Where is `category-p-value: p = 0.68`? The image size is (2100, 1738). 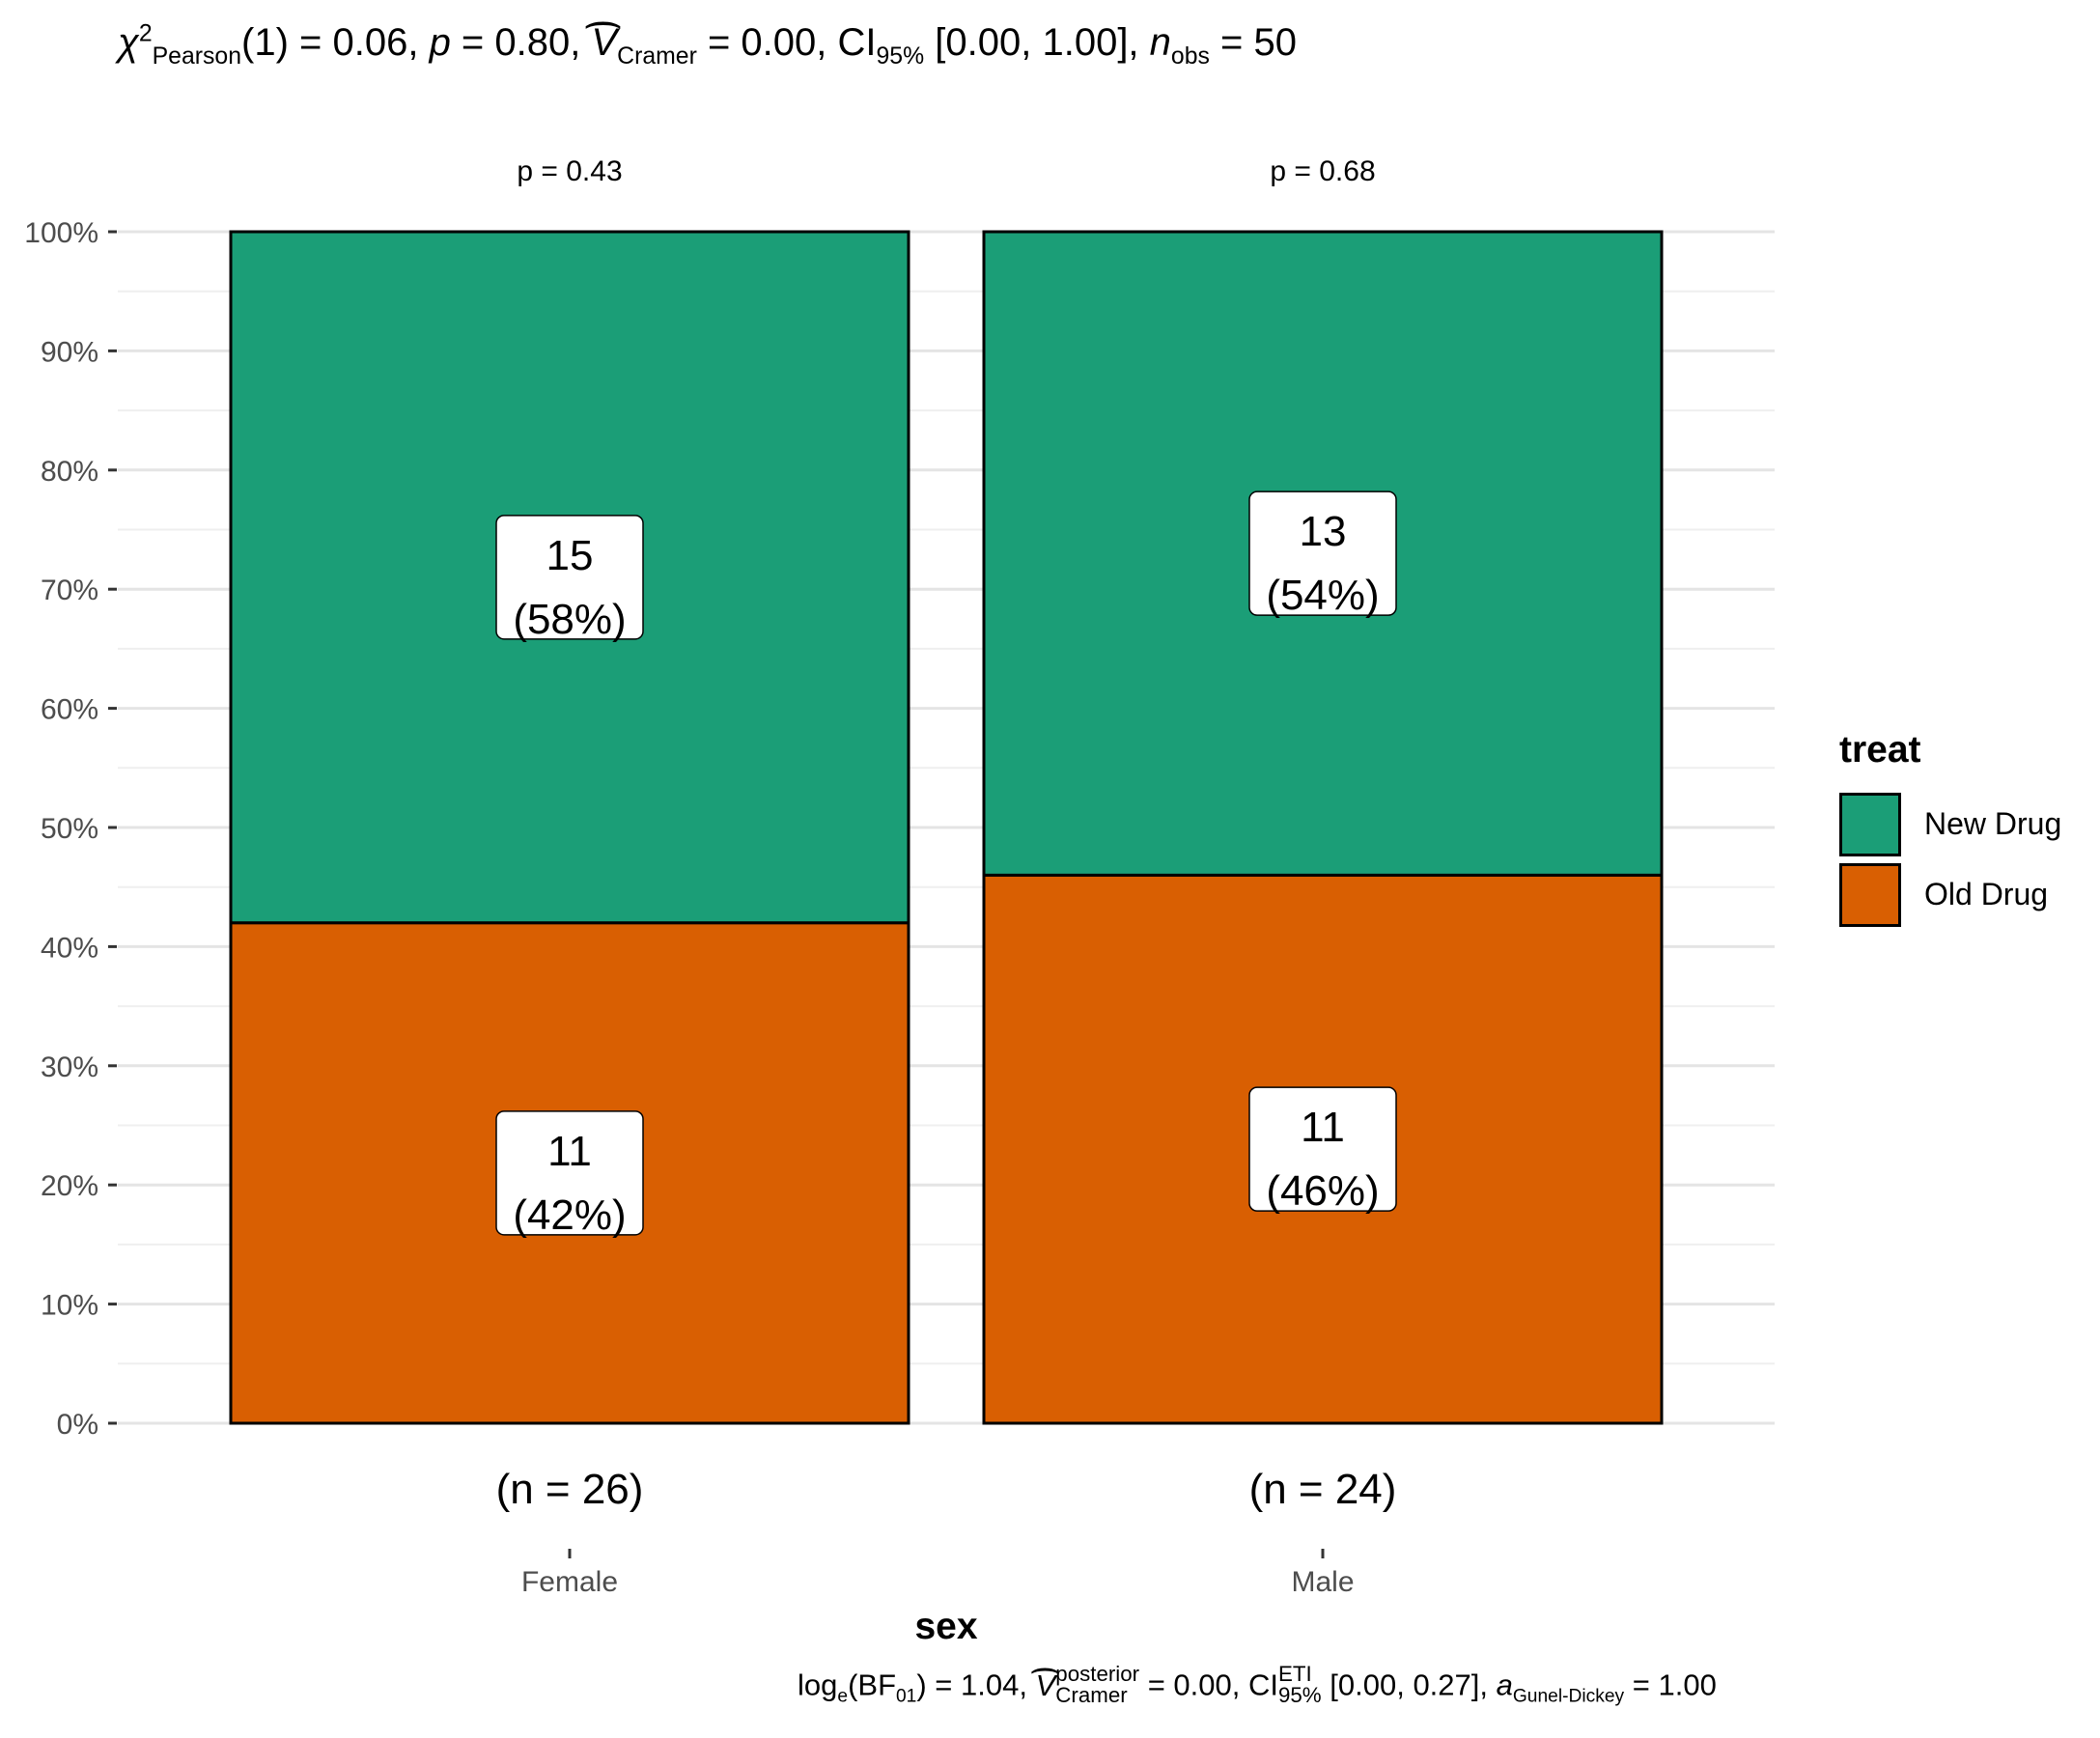
category-p-value: p = 0.68 is located at coordinates (1322, 171).